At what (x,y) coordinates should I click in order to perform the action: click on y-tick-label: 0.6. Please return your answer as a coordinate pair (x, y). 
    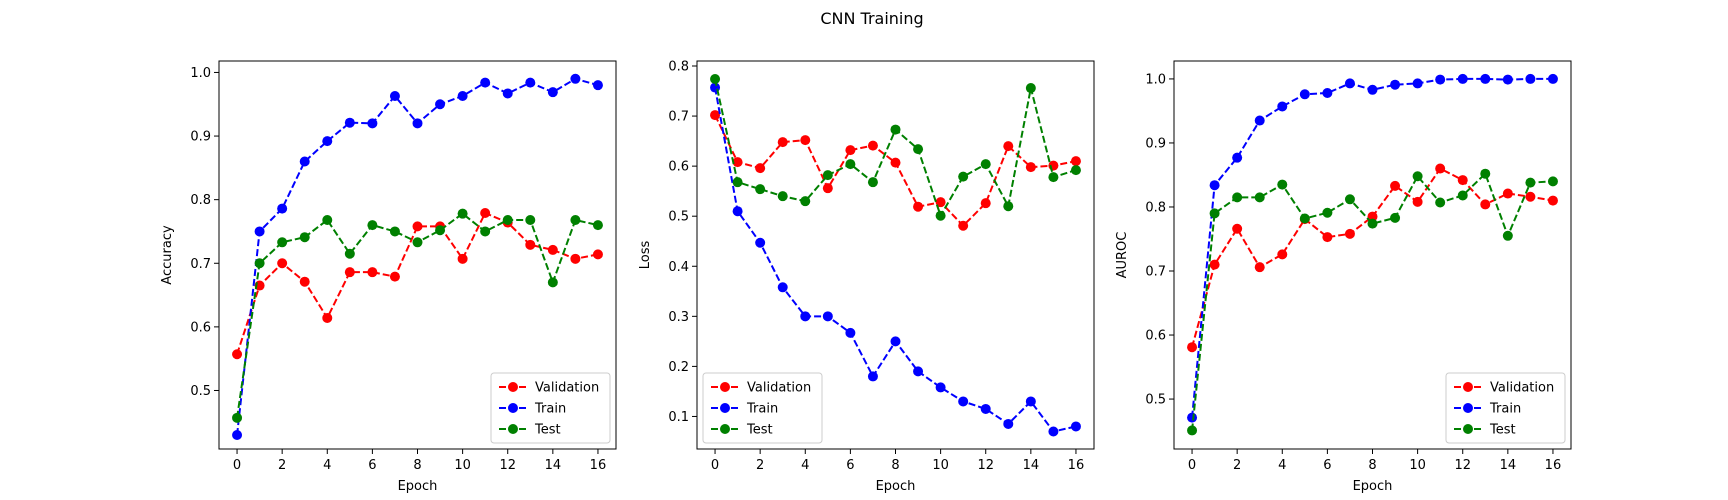
    Looking at the image, I should click on (678, 167).